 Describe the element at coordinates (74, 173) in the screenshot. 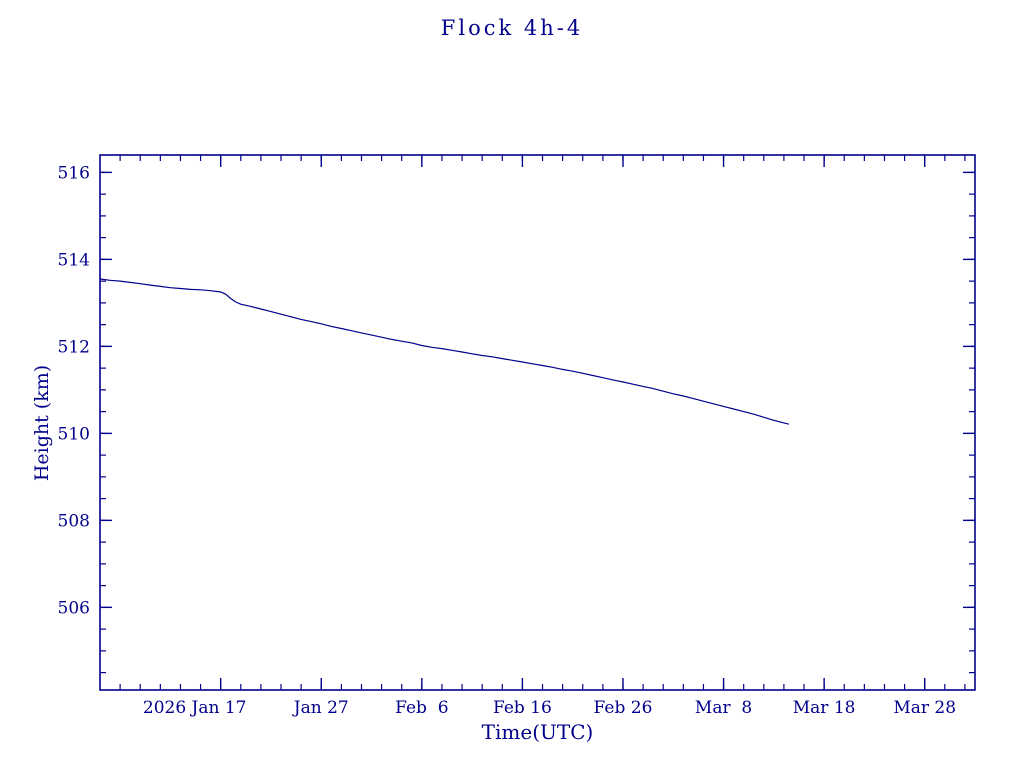

I see `y-tick-label: 516` at that location.